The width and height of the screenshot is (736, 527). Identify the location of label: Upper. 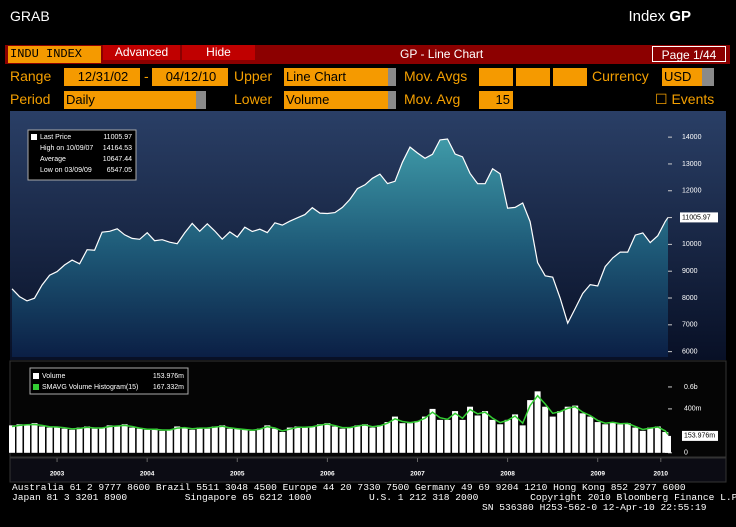
(253, 76).